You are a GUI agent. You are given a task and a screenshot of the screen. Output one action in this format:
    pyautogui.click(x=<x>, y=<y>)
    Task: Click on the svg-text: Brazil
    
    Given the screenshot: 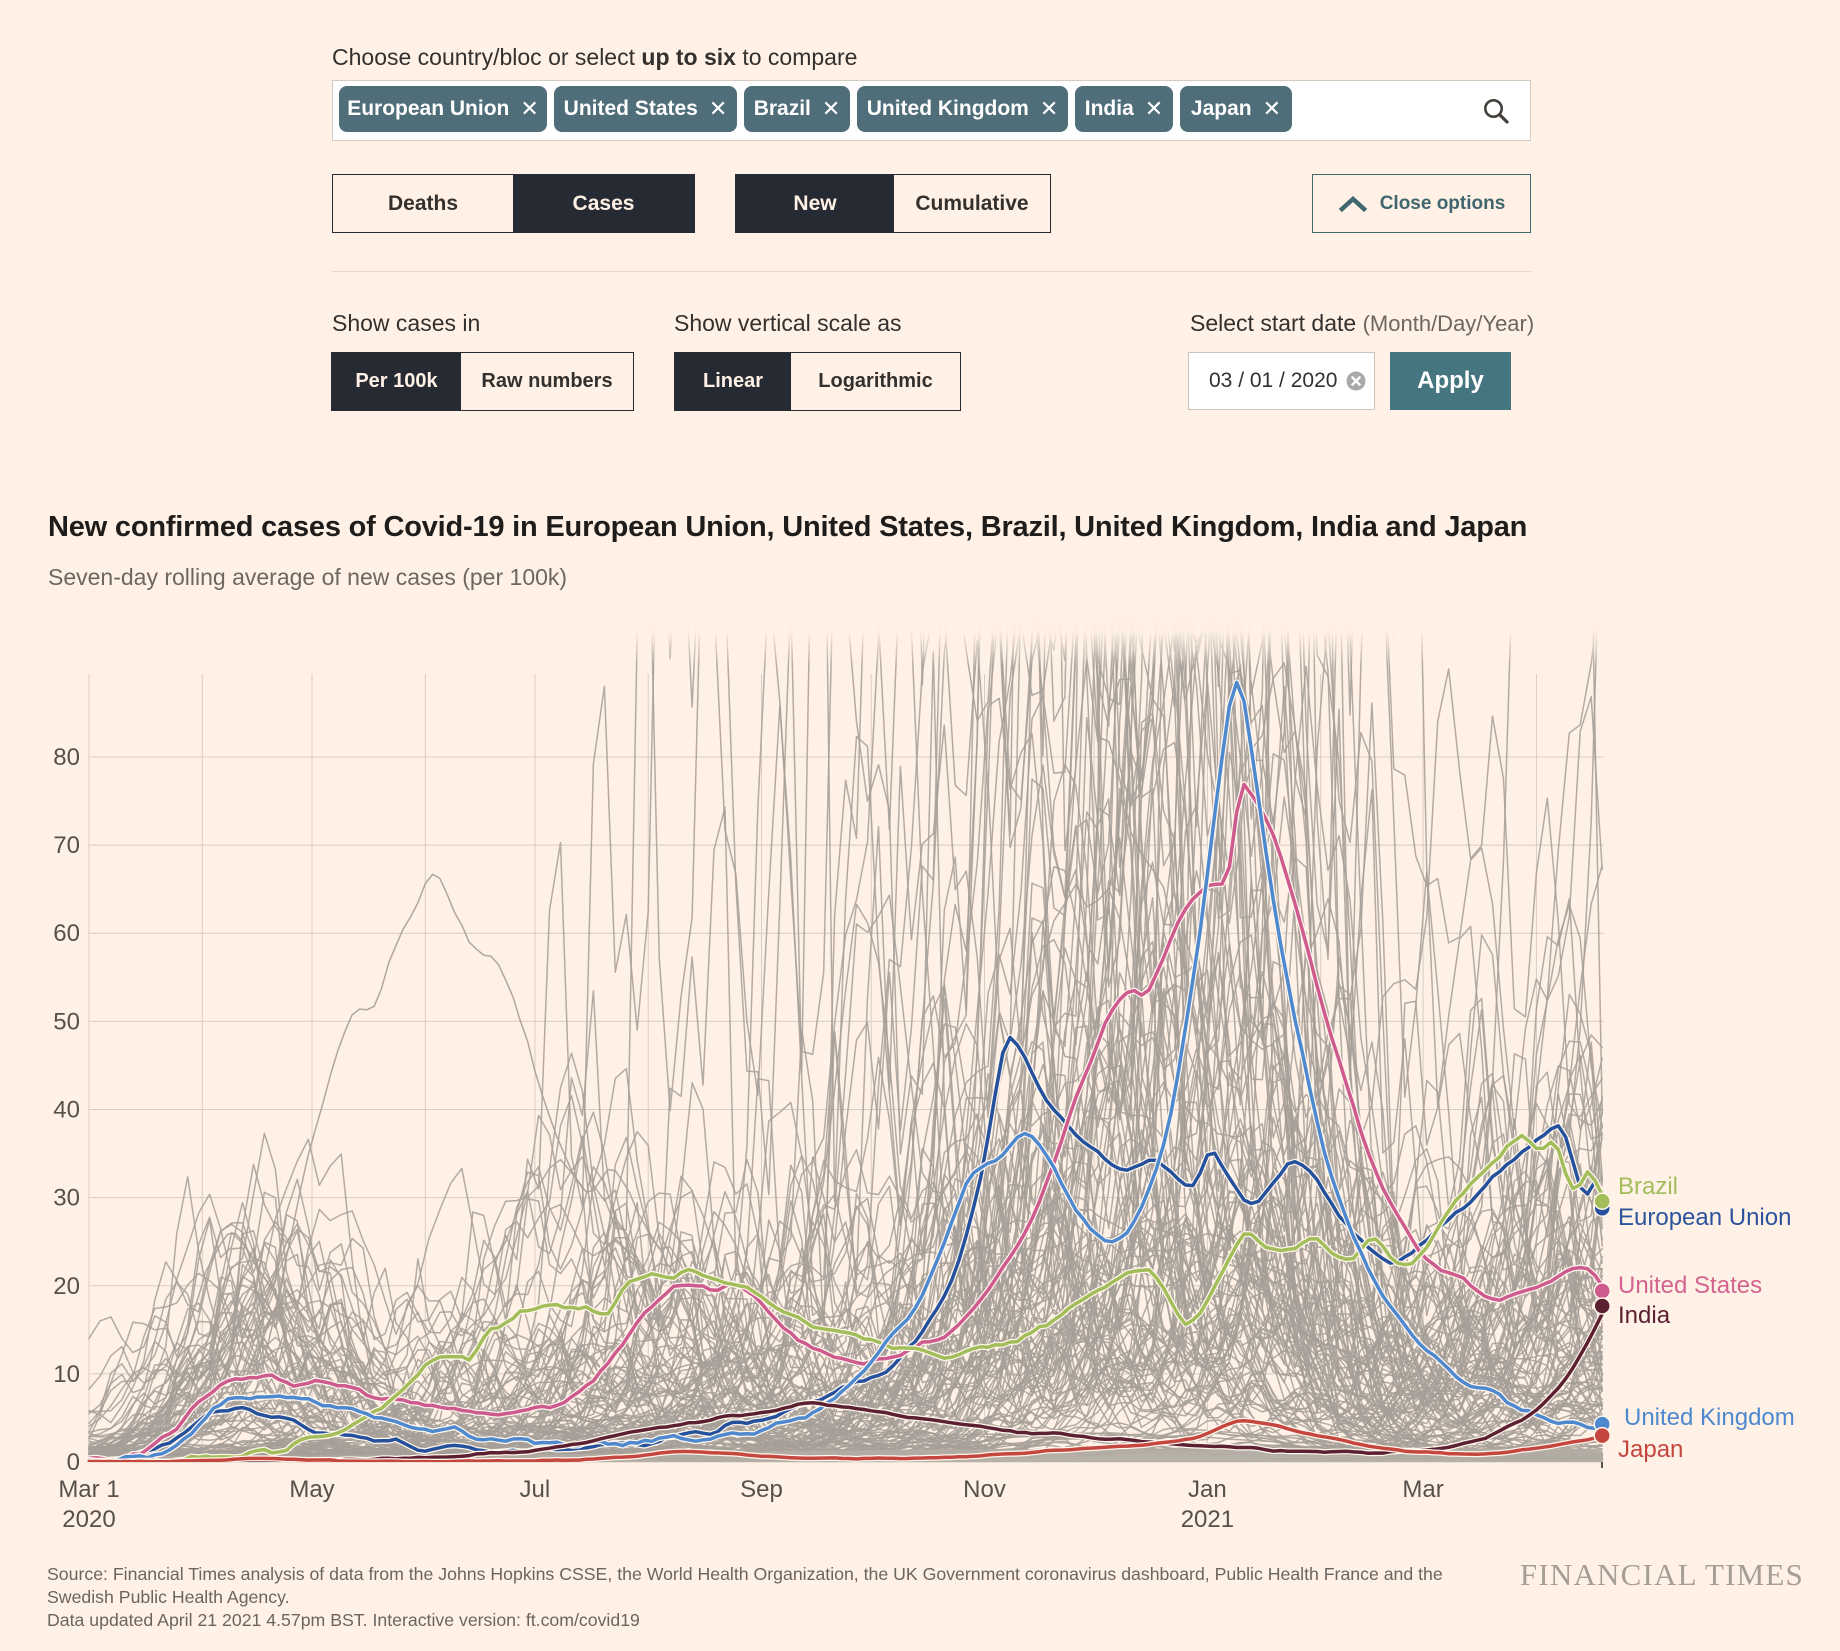 What is the action you would take?
    pyautogui.click(x=1648, y=1186)
    